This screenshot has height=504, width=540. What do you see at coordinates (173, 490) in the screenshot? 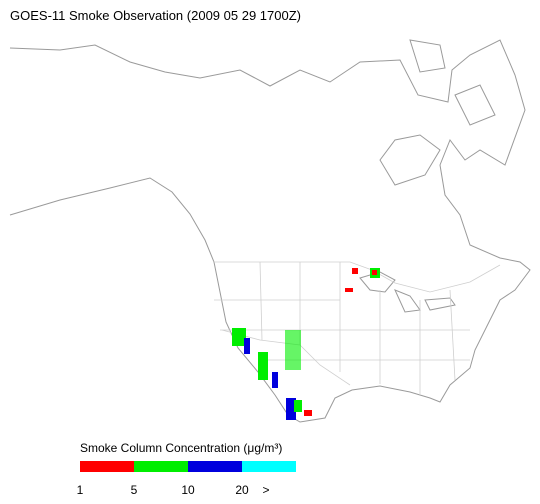
I see `legend-labels: 1 5 10 20 >` at bounding box center [173, 490].